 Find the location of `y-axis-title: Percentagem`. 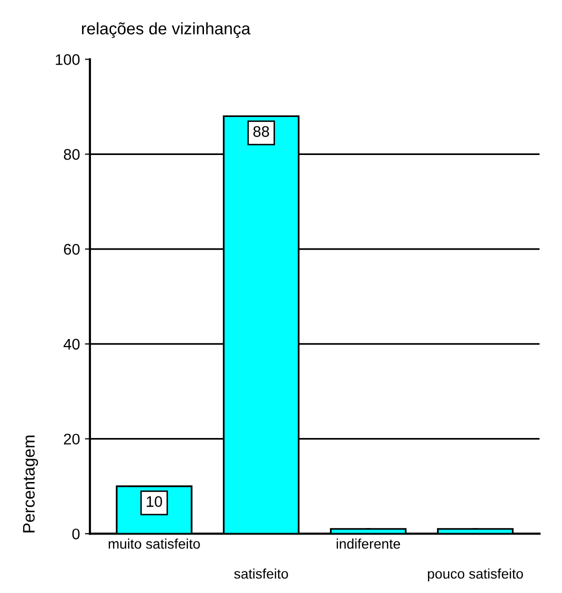

y-axis-title: Percentagem is located at coordinates (30, 484).